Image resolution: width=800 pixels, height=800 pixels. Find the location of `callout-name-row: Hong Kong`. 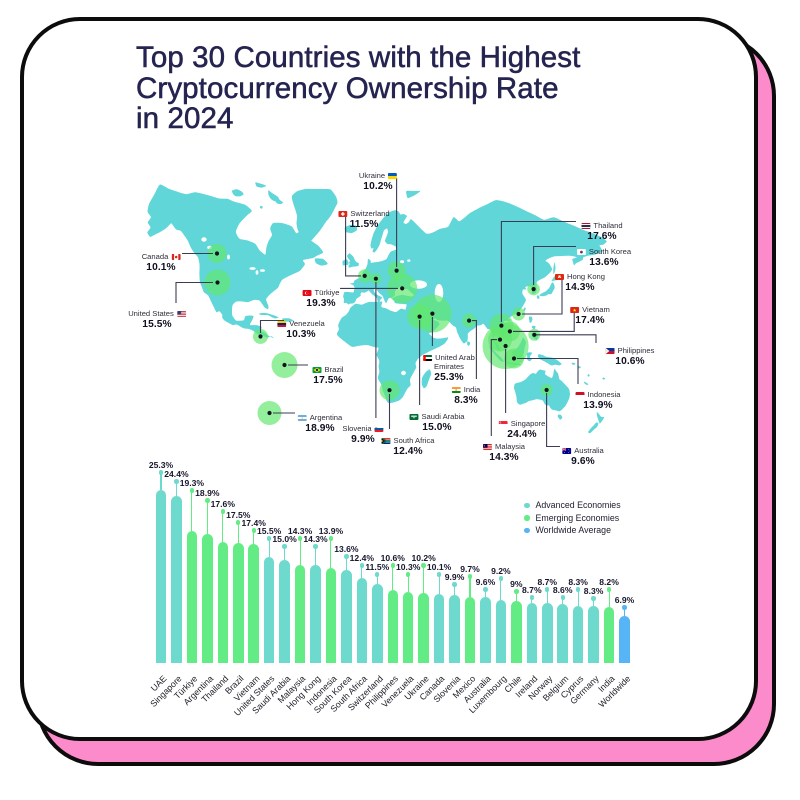

callout-name-row: Hong Kong is located at coordinates (580, 276).